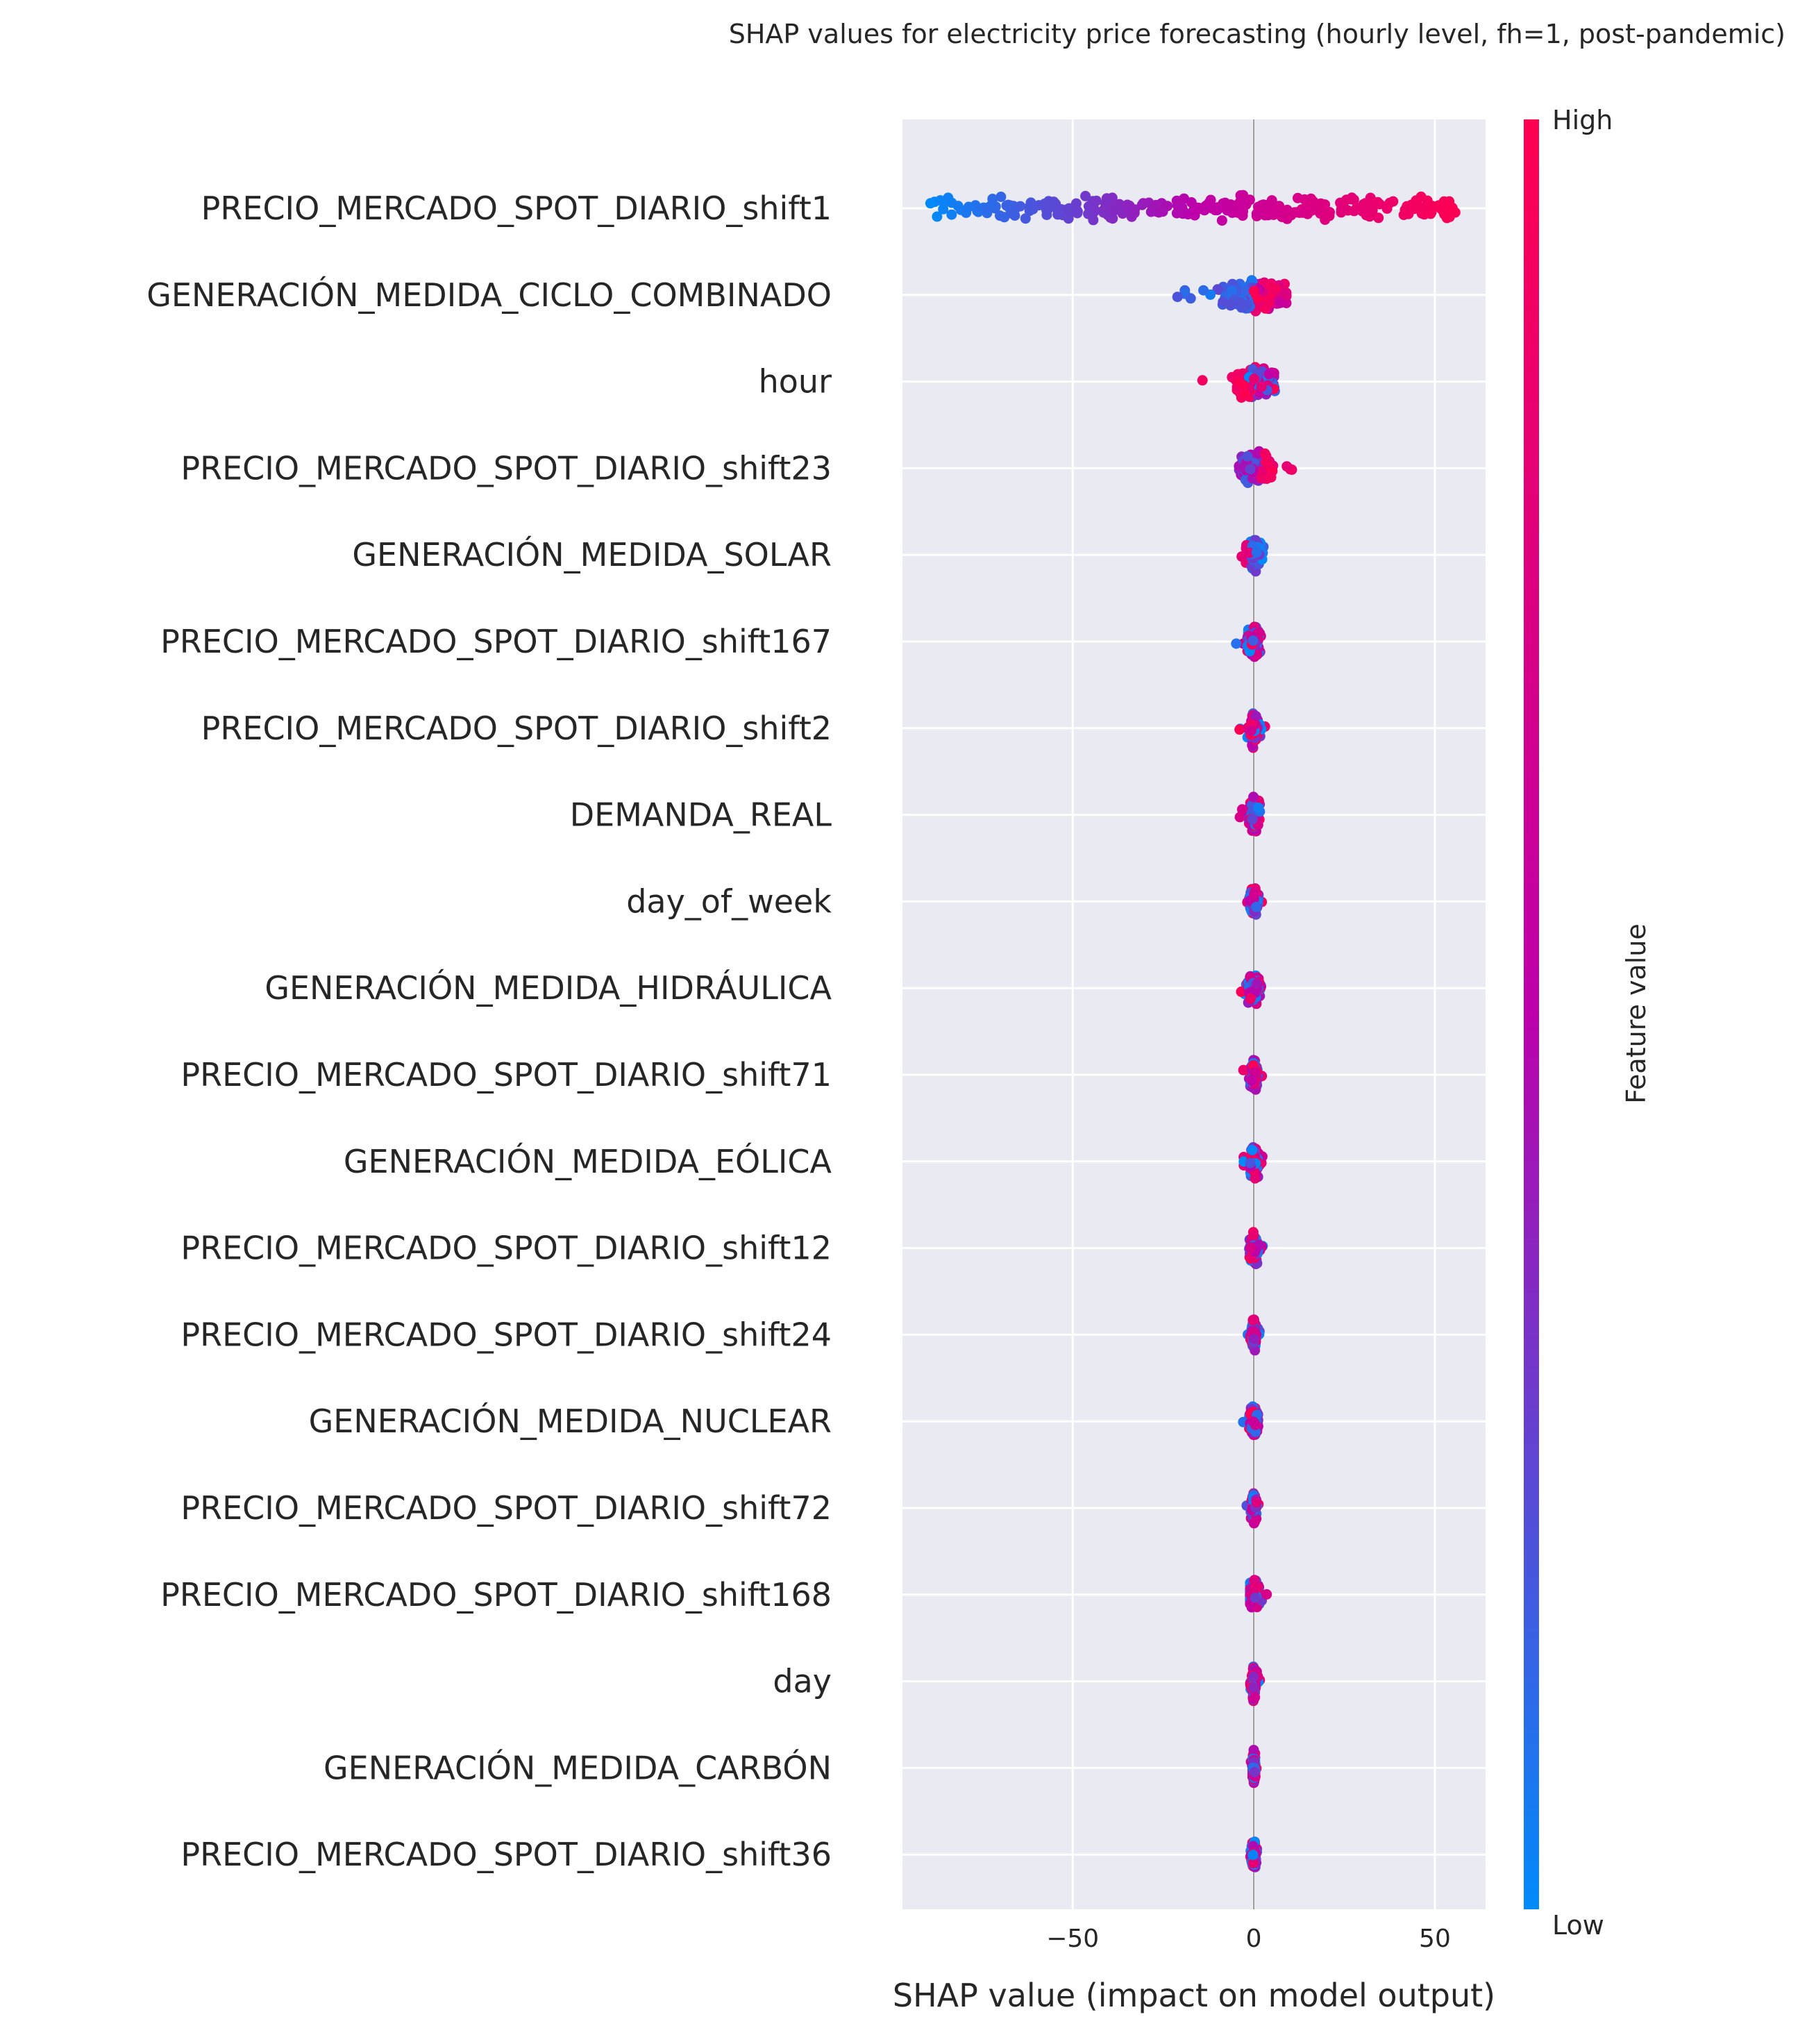 This screenshot has height=2044, width=1816. I want to click on feature-label: PRECIO_MERCADO_SPOT_DIARIO_shift12, so click(506, 1248).